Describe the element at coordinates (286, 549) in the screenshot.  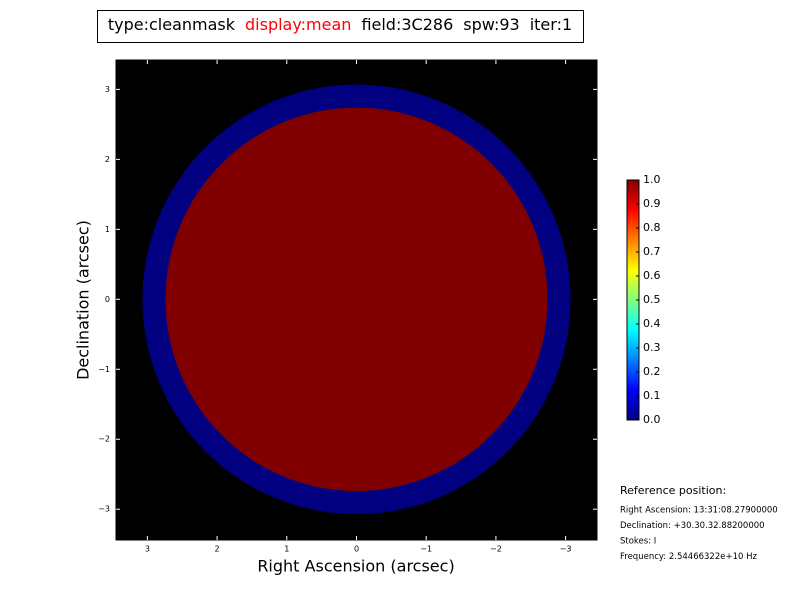
I see `x-tick-label: 1` at that location.